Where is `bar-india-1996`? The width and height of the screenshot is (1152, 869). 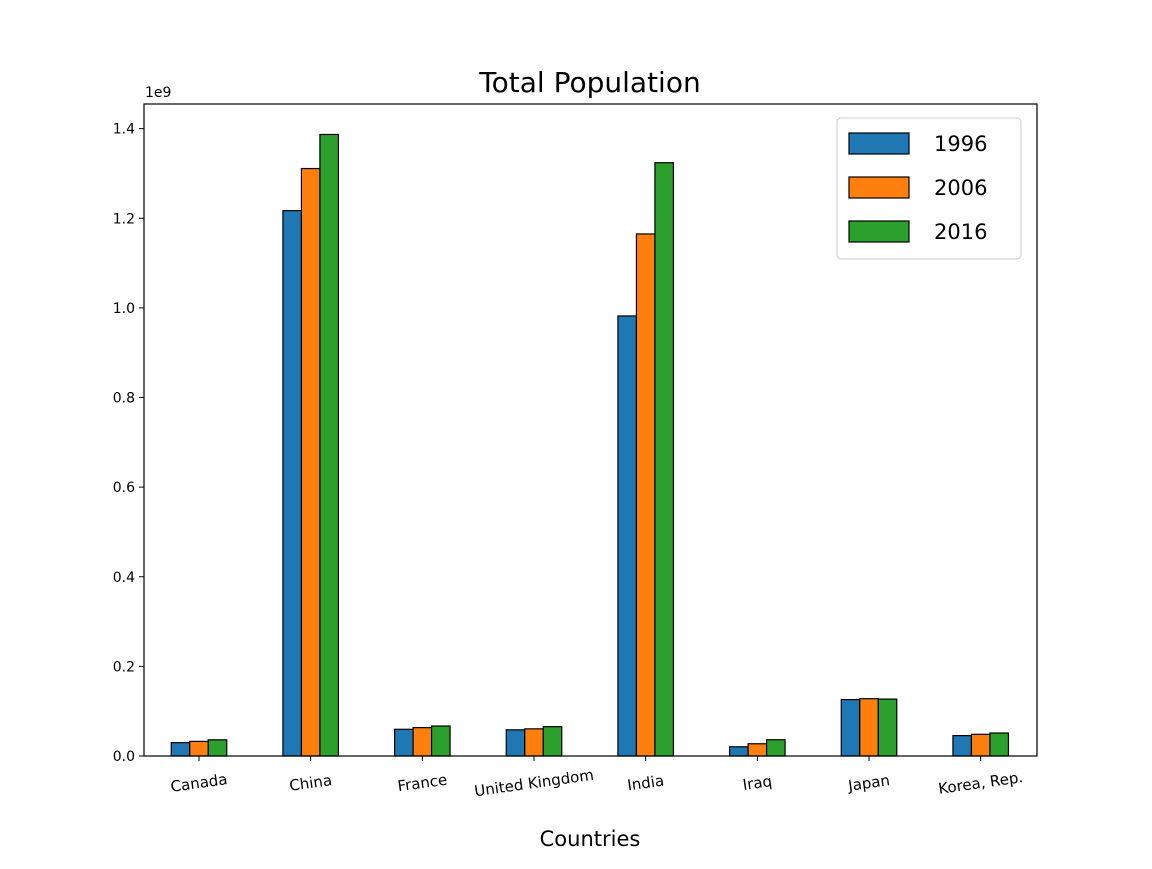
bar-india-1996 is located at coordinates (627, 536).